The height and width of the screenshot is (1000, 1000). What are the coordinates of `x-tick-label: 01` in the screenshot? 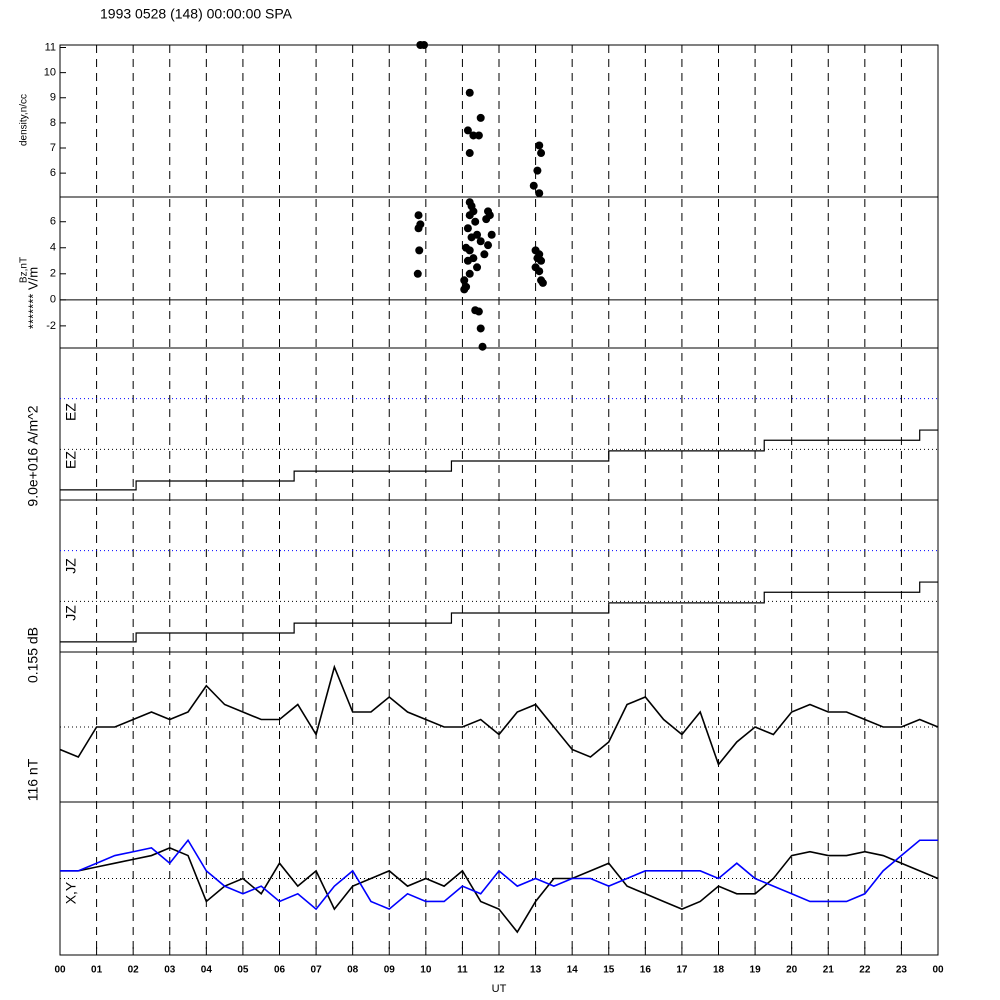 It's located at (97, 970).